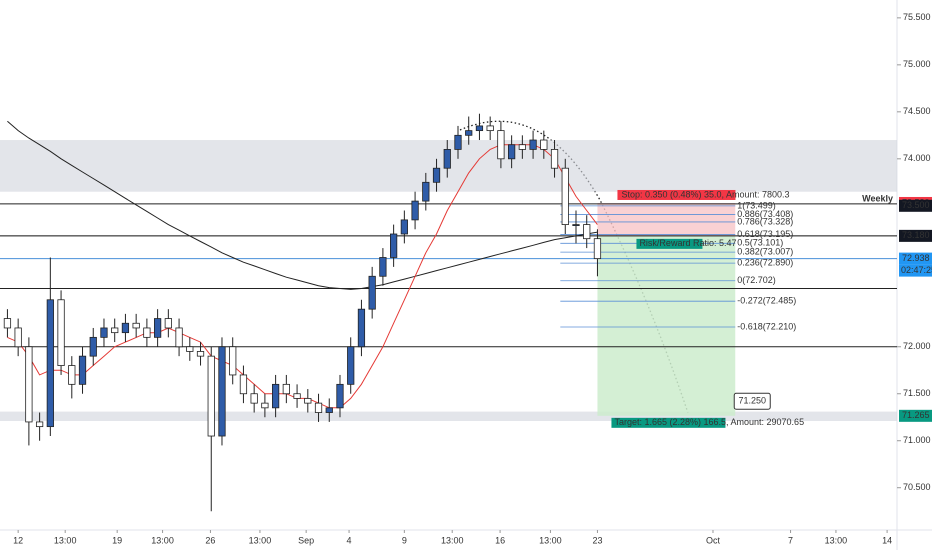 The height and width of the screenshot is (550, 932). I want to click on fib-label: 0.618(73.195), so click(765, 234).